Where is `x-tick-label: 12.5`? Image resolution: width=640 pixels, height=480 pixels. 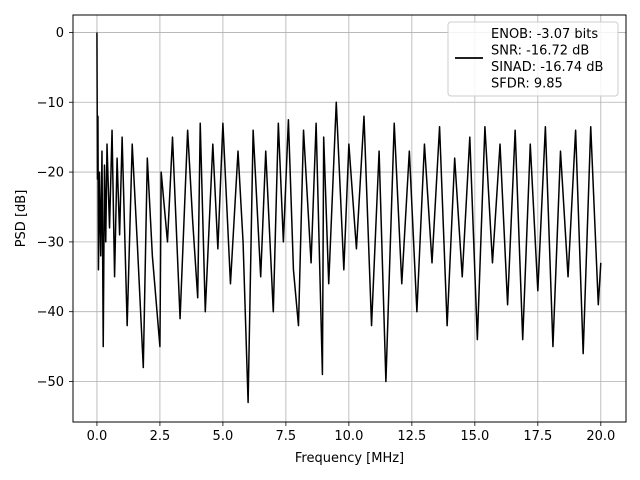 x-tick-label: 12.5 is located at coordinates (411, 436).